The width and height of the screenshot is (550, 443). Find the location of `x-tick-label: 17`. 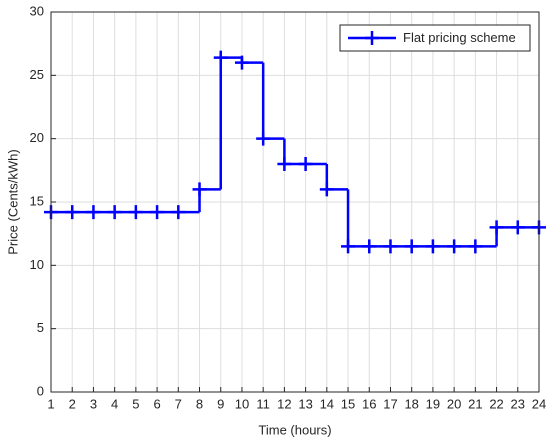

x-tick-label: 17 is located at coordinates (390, 403).